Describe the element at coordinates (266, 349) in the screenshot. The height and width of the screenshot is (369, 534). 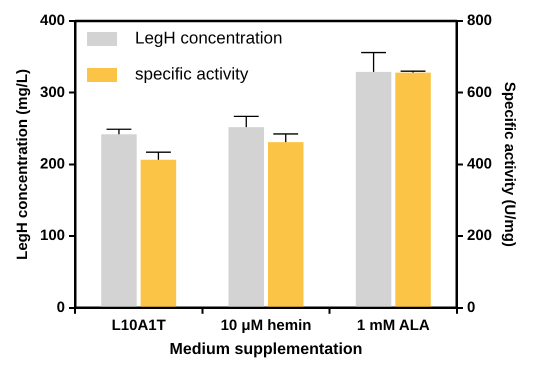
I see `x-axis-title: Medium supplementation` at that location.